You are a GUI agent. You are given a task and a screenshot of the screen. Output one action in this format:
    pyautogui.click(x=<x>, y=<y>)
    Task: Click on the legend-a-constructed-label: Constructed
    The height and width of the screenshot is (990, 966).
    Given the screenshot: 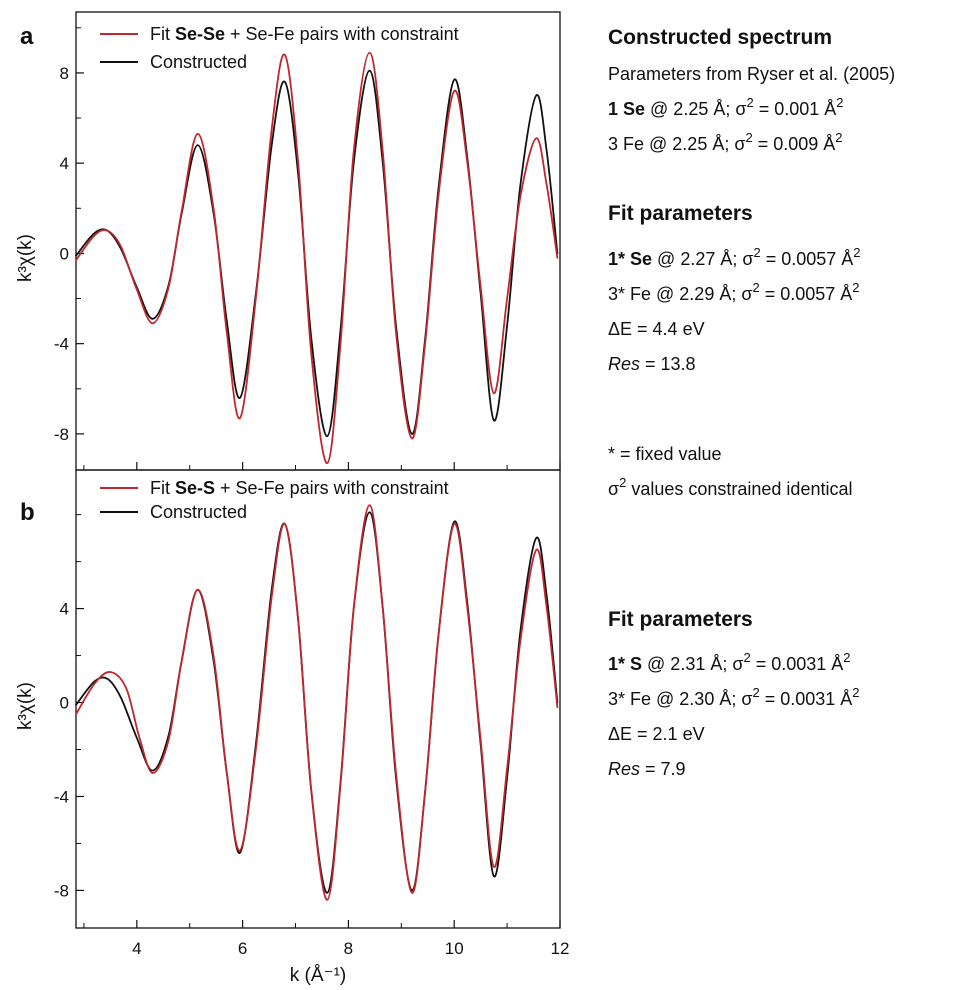 What is the action you would take?
    pyautogui.click(x=198, y=62)
    